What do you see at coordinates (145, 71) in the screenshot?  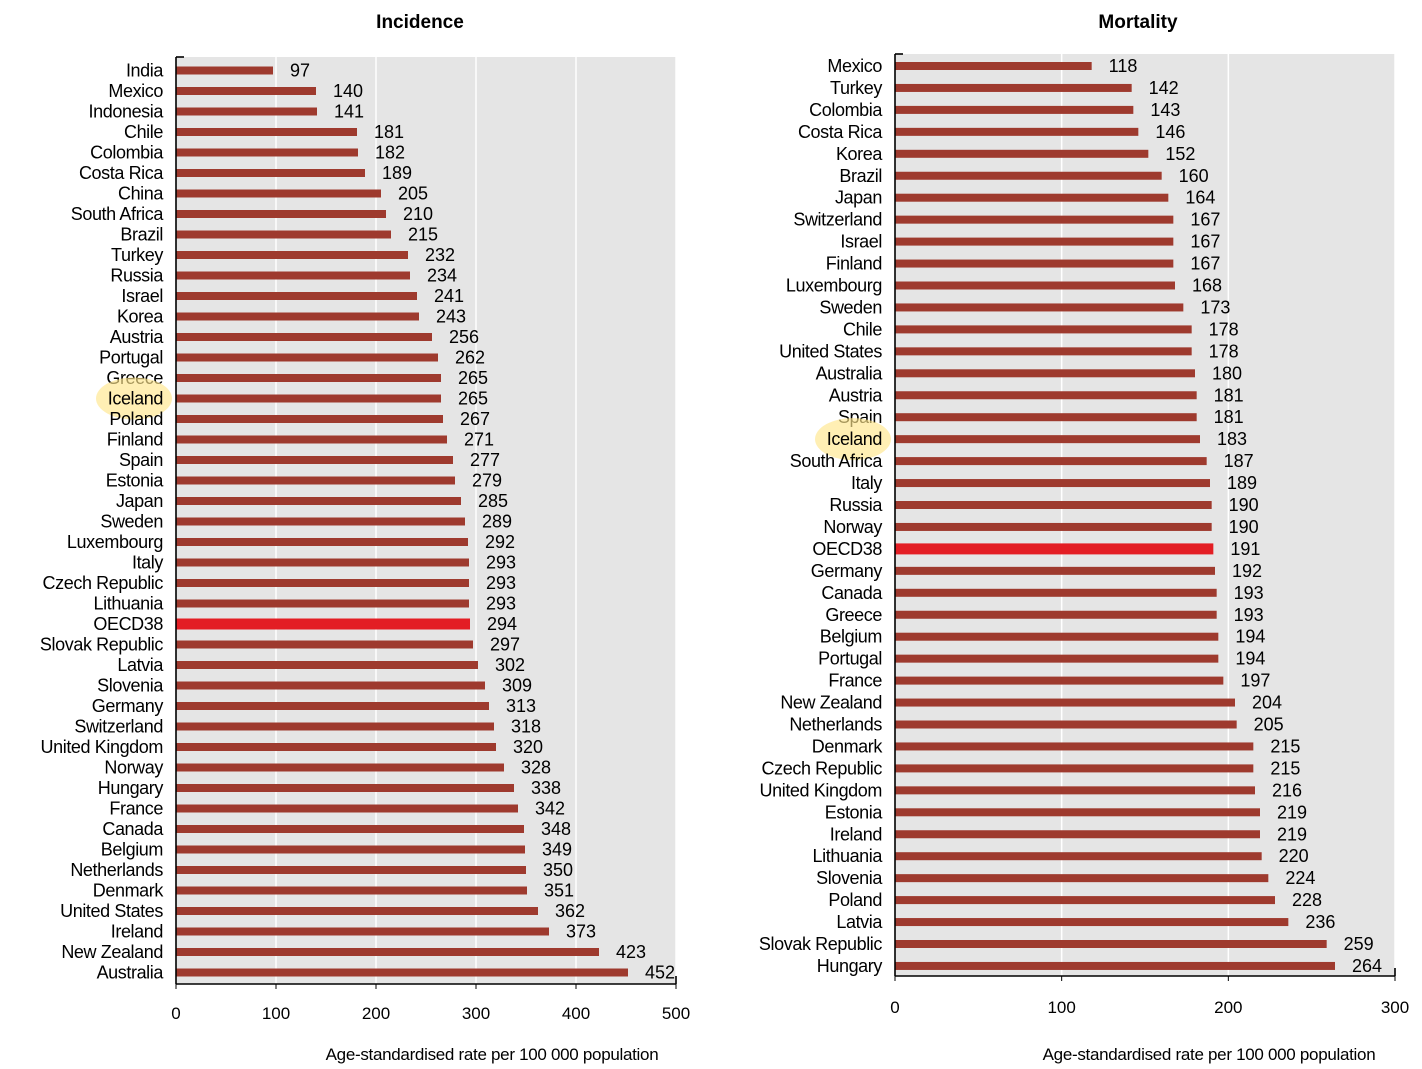 I see `incidence-category-label: India` at bounding box center [145, 71].